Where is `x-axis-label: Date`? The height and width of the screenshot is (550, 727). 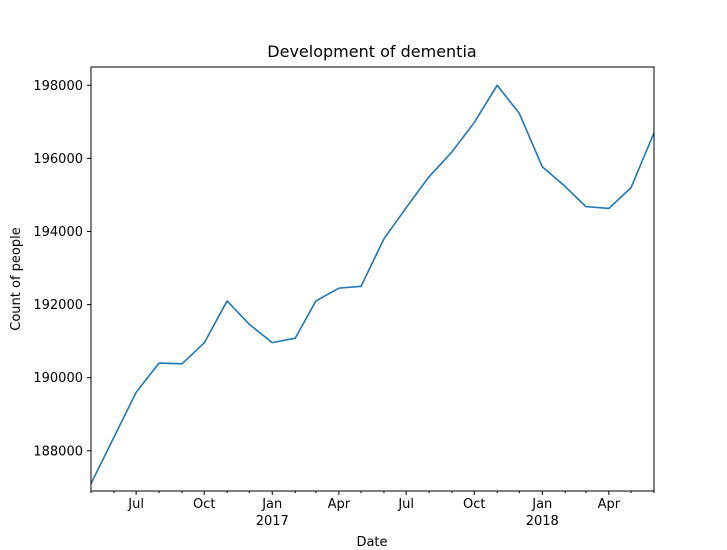 x-axis-label: Date is located at coordinates (371, 542).